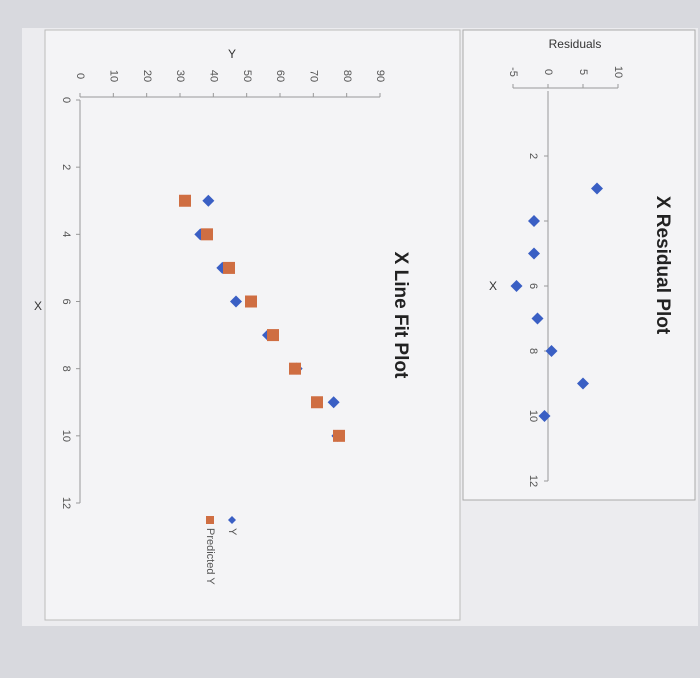 This screenshot has height=678, width=700. I want to click on x-tick-label: 4, so click(66, 234).